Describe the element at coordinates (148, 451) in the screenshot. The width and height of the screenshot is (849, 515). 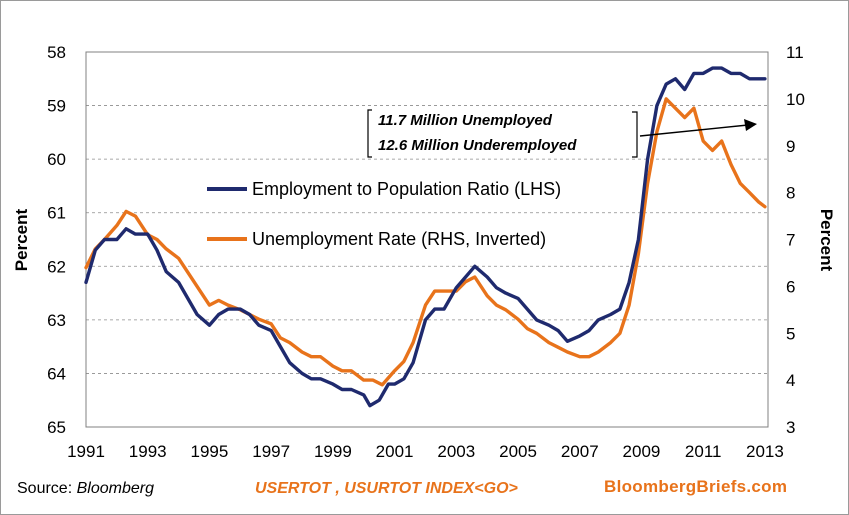
I see `x-tick-label: 1993` at that location.